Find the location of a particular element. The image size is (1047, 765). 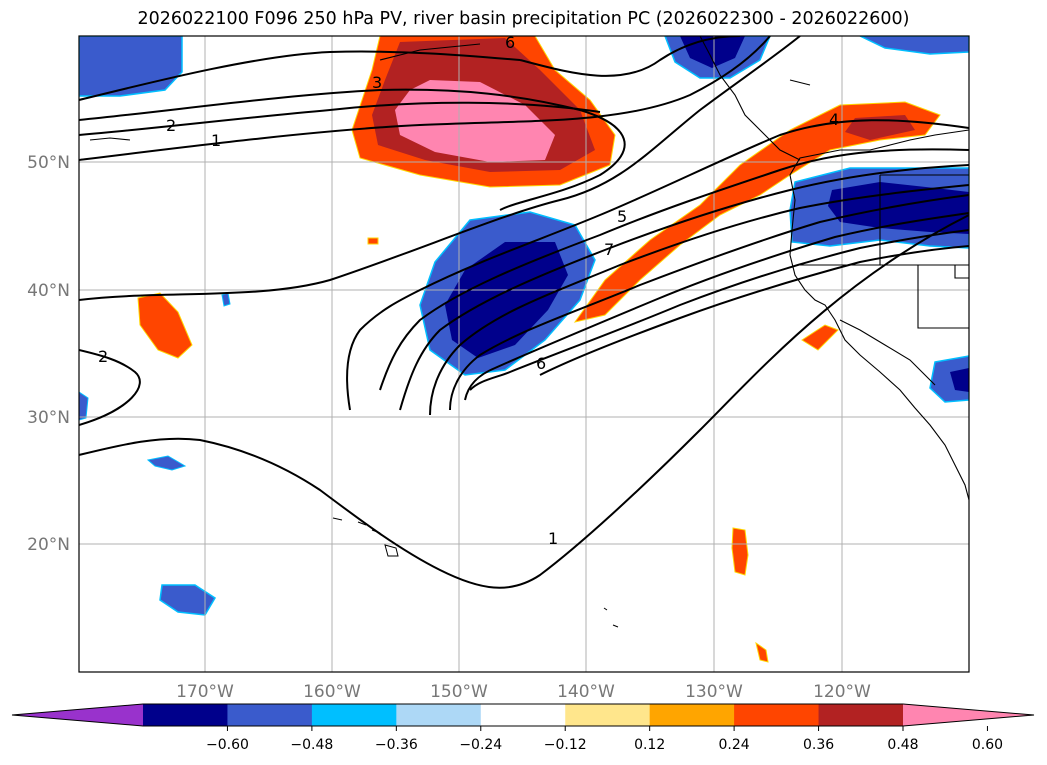

lon-label: 170°W is located at coordinates (205, 692).